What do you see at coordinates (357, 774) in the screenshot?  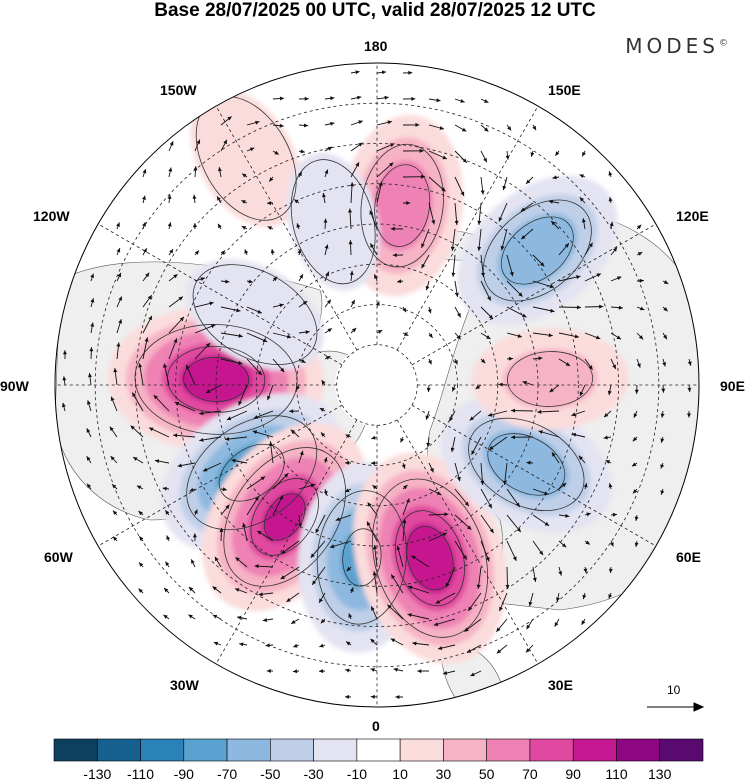 I see `colorbar-tick-label: -10` at bounding box center [357, 774].